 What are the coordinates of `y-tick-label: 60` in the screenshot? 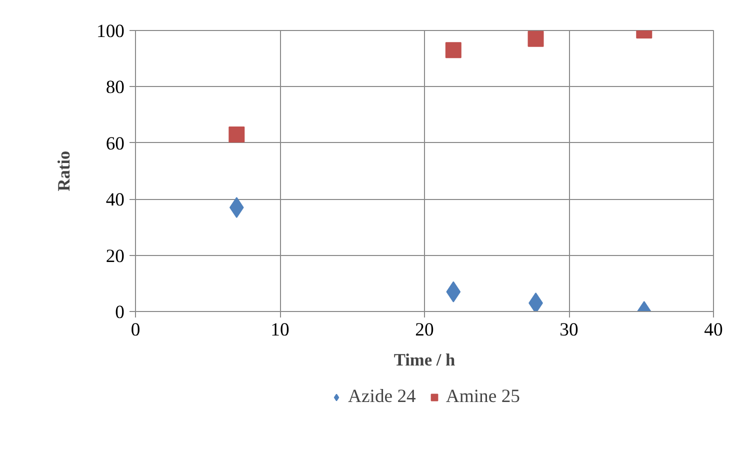 It's located at (115, 143).